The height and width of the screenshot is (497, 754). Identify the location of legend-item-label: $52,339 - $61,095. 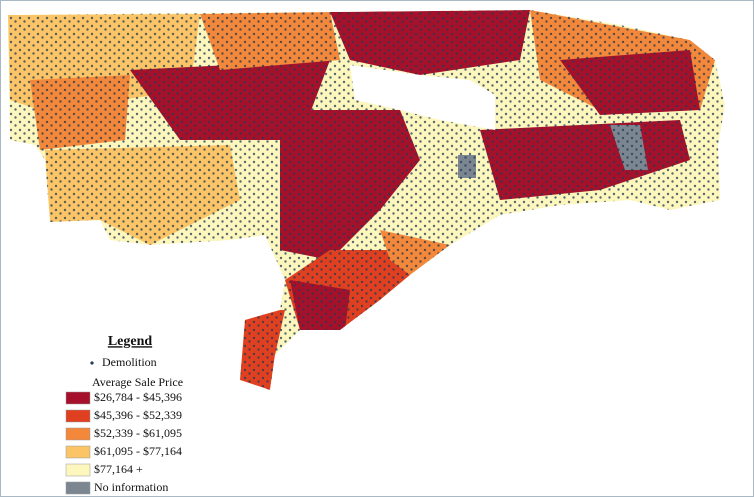
(138, 433).